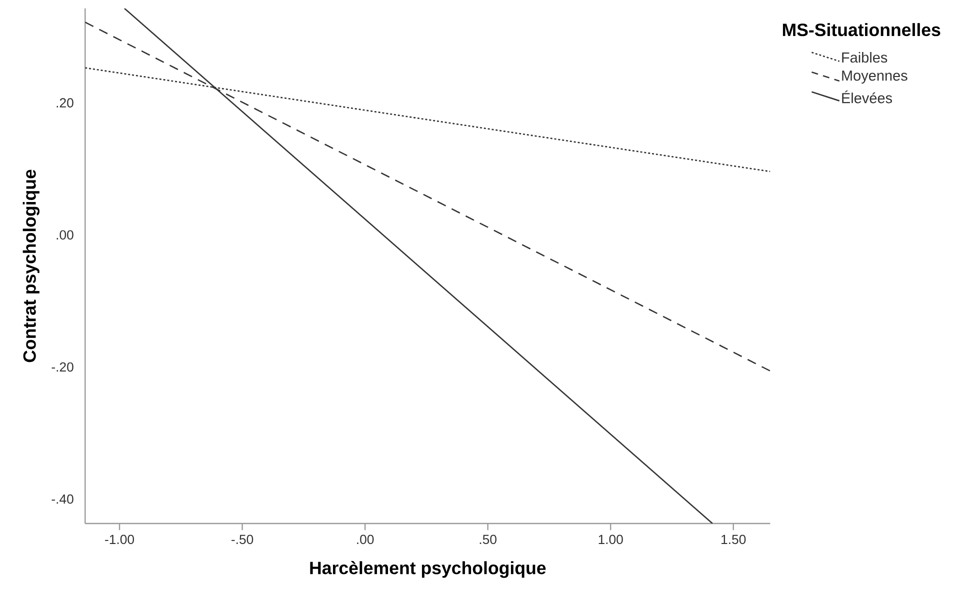  Describe the element at coordinates (861, 29) in the screenshot. I see `legend-title: MS-Situationnelles` at that location.